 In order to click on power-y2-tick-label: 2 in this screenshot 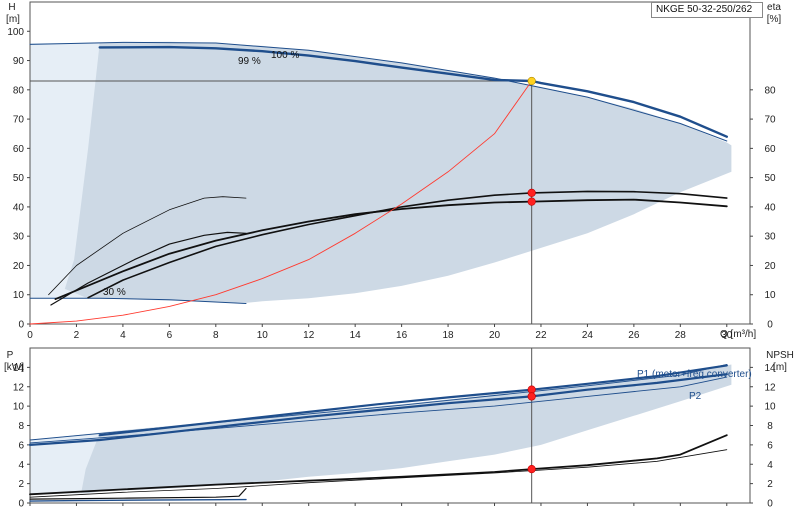, I will do `click(770, 484)`.